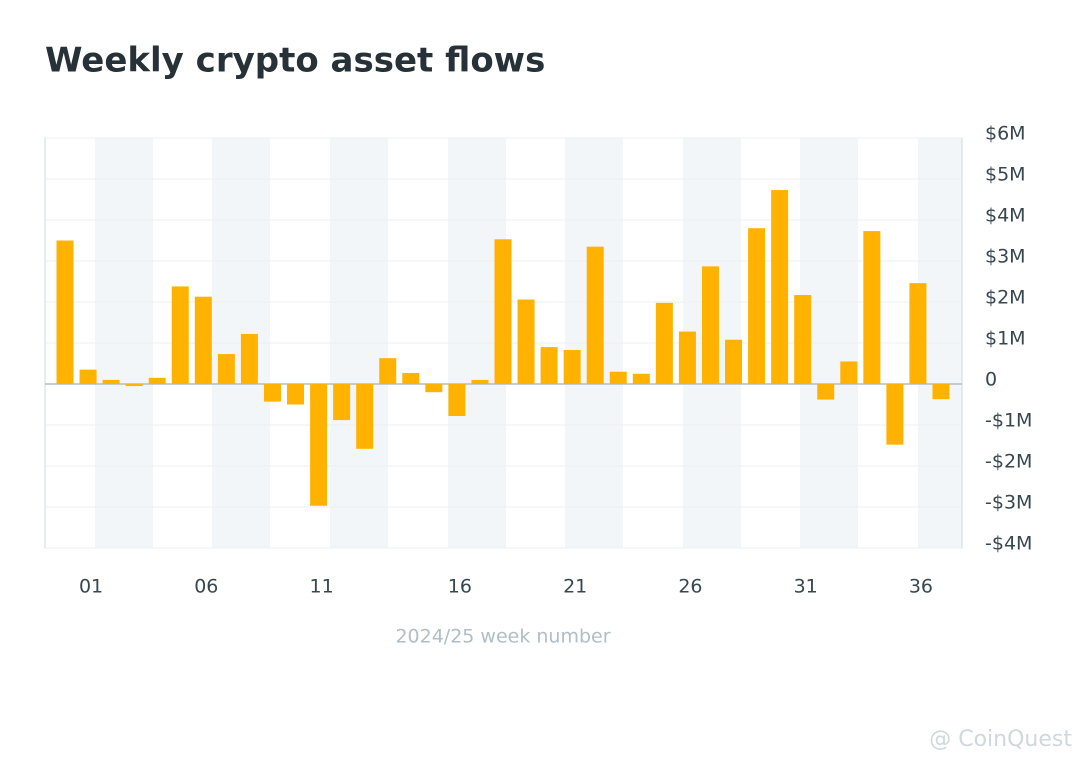 Image resolution: width=1080 pixels, height=764 pixels. What do you see at coordinates (91, 587) in the screenshot?
I see `x-tick-label: 01` at bounding box center [91, 587].